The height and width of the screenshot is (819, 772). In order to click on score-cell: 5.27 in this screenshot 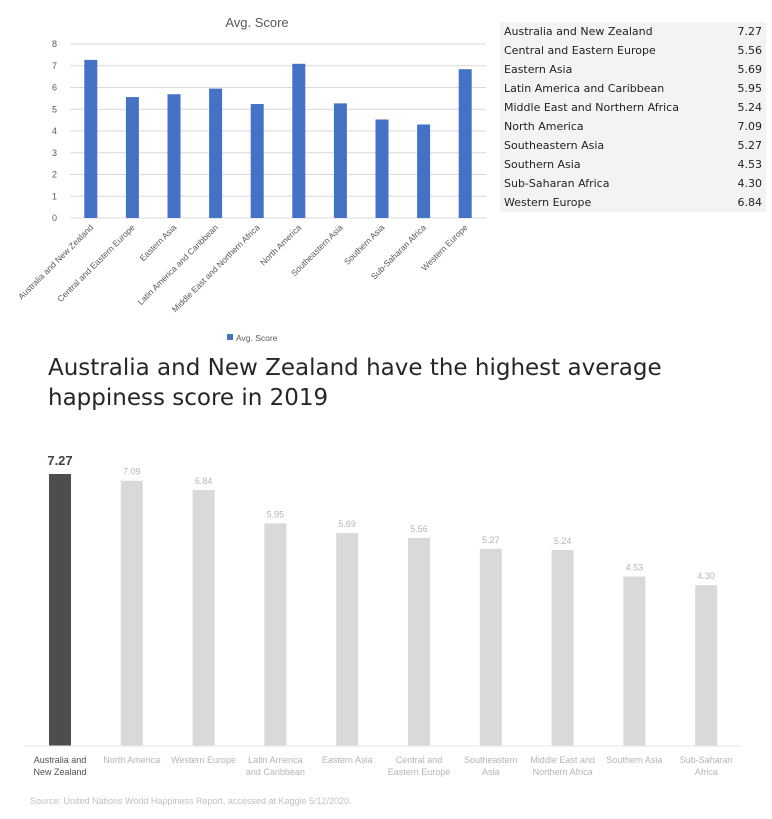, I will do `click(750, 145)`.